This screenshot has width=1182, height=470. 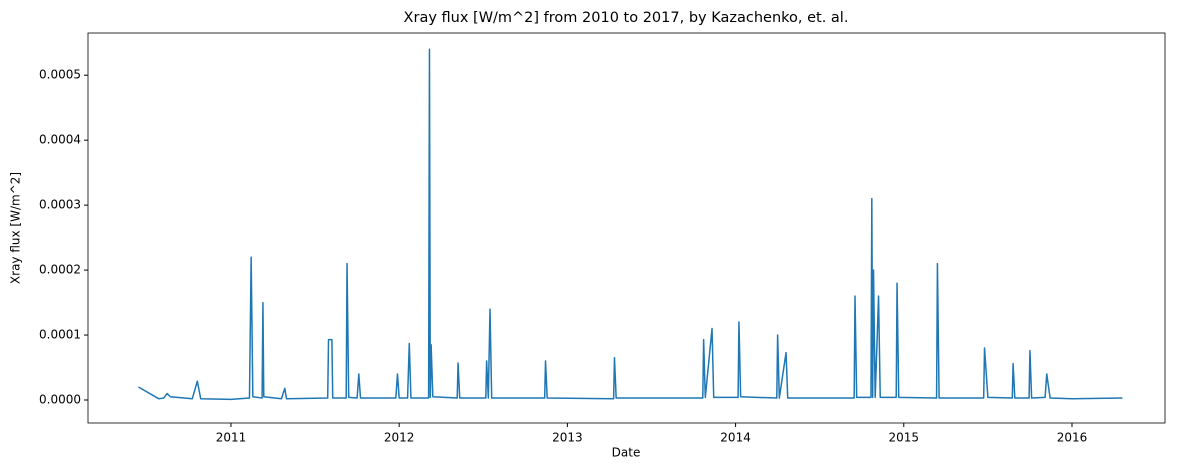 What do you see at coordinates (626, 453) in the screenshot?
I see `x-axis-label: Date` at bounding box center [626, 453].